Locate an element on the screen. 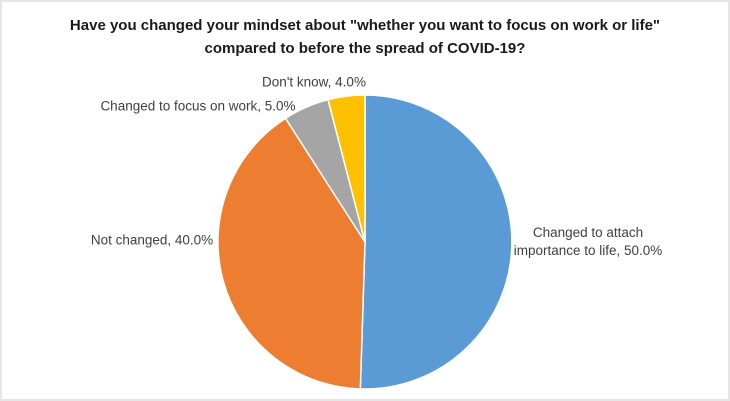 This screenshot has width=730, height=401. pie-slice-don-t-know is located at coordinates (346, 168).